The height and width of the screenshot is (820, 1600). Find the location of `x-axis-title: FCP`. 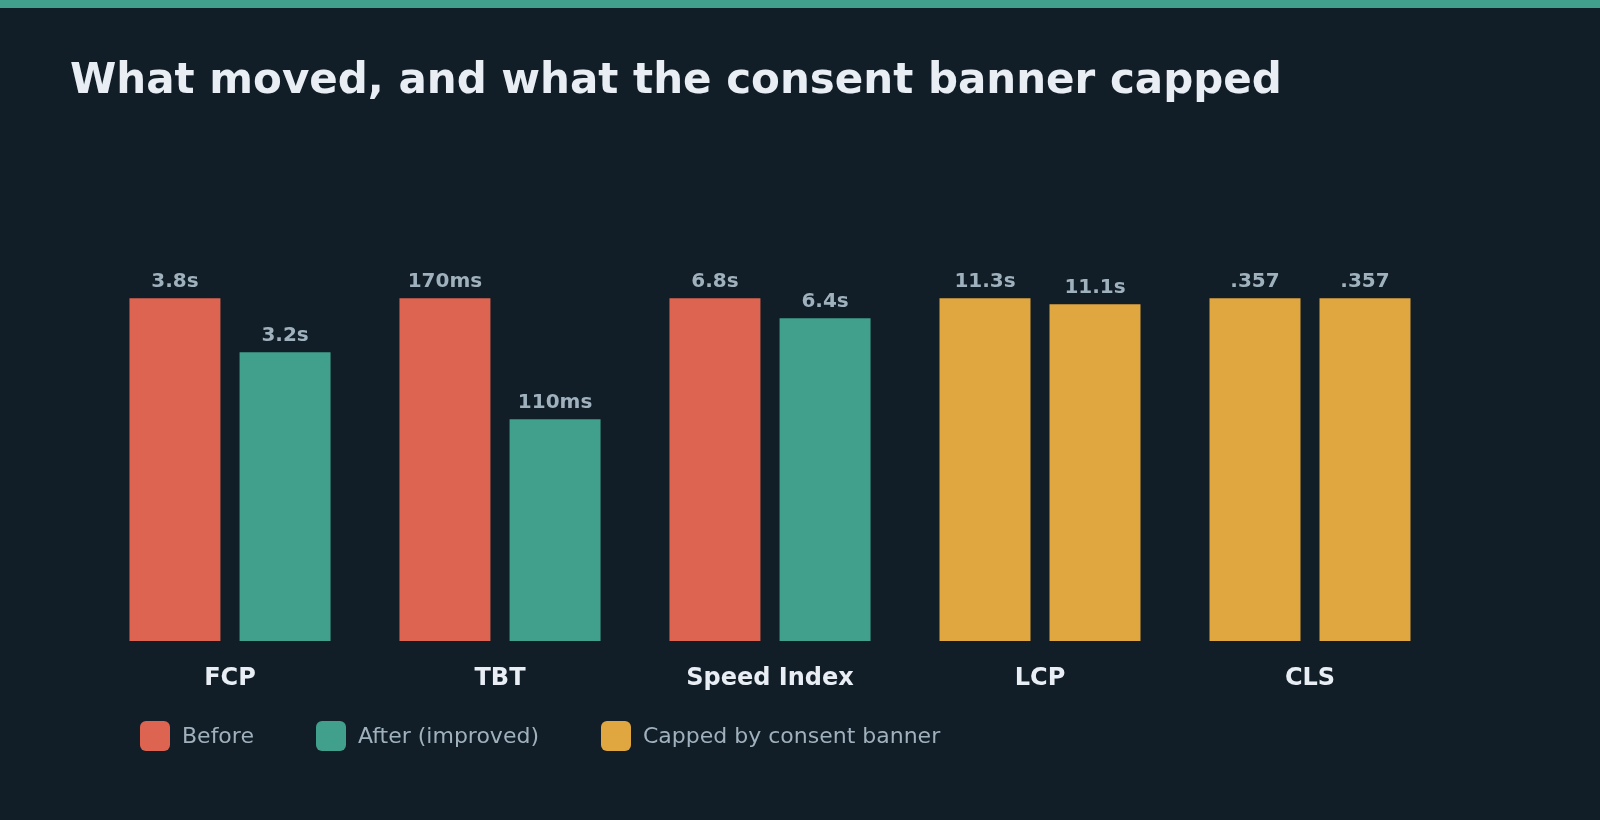

x-axis-title: FCP is located at coordinates (230, 677).